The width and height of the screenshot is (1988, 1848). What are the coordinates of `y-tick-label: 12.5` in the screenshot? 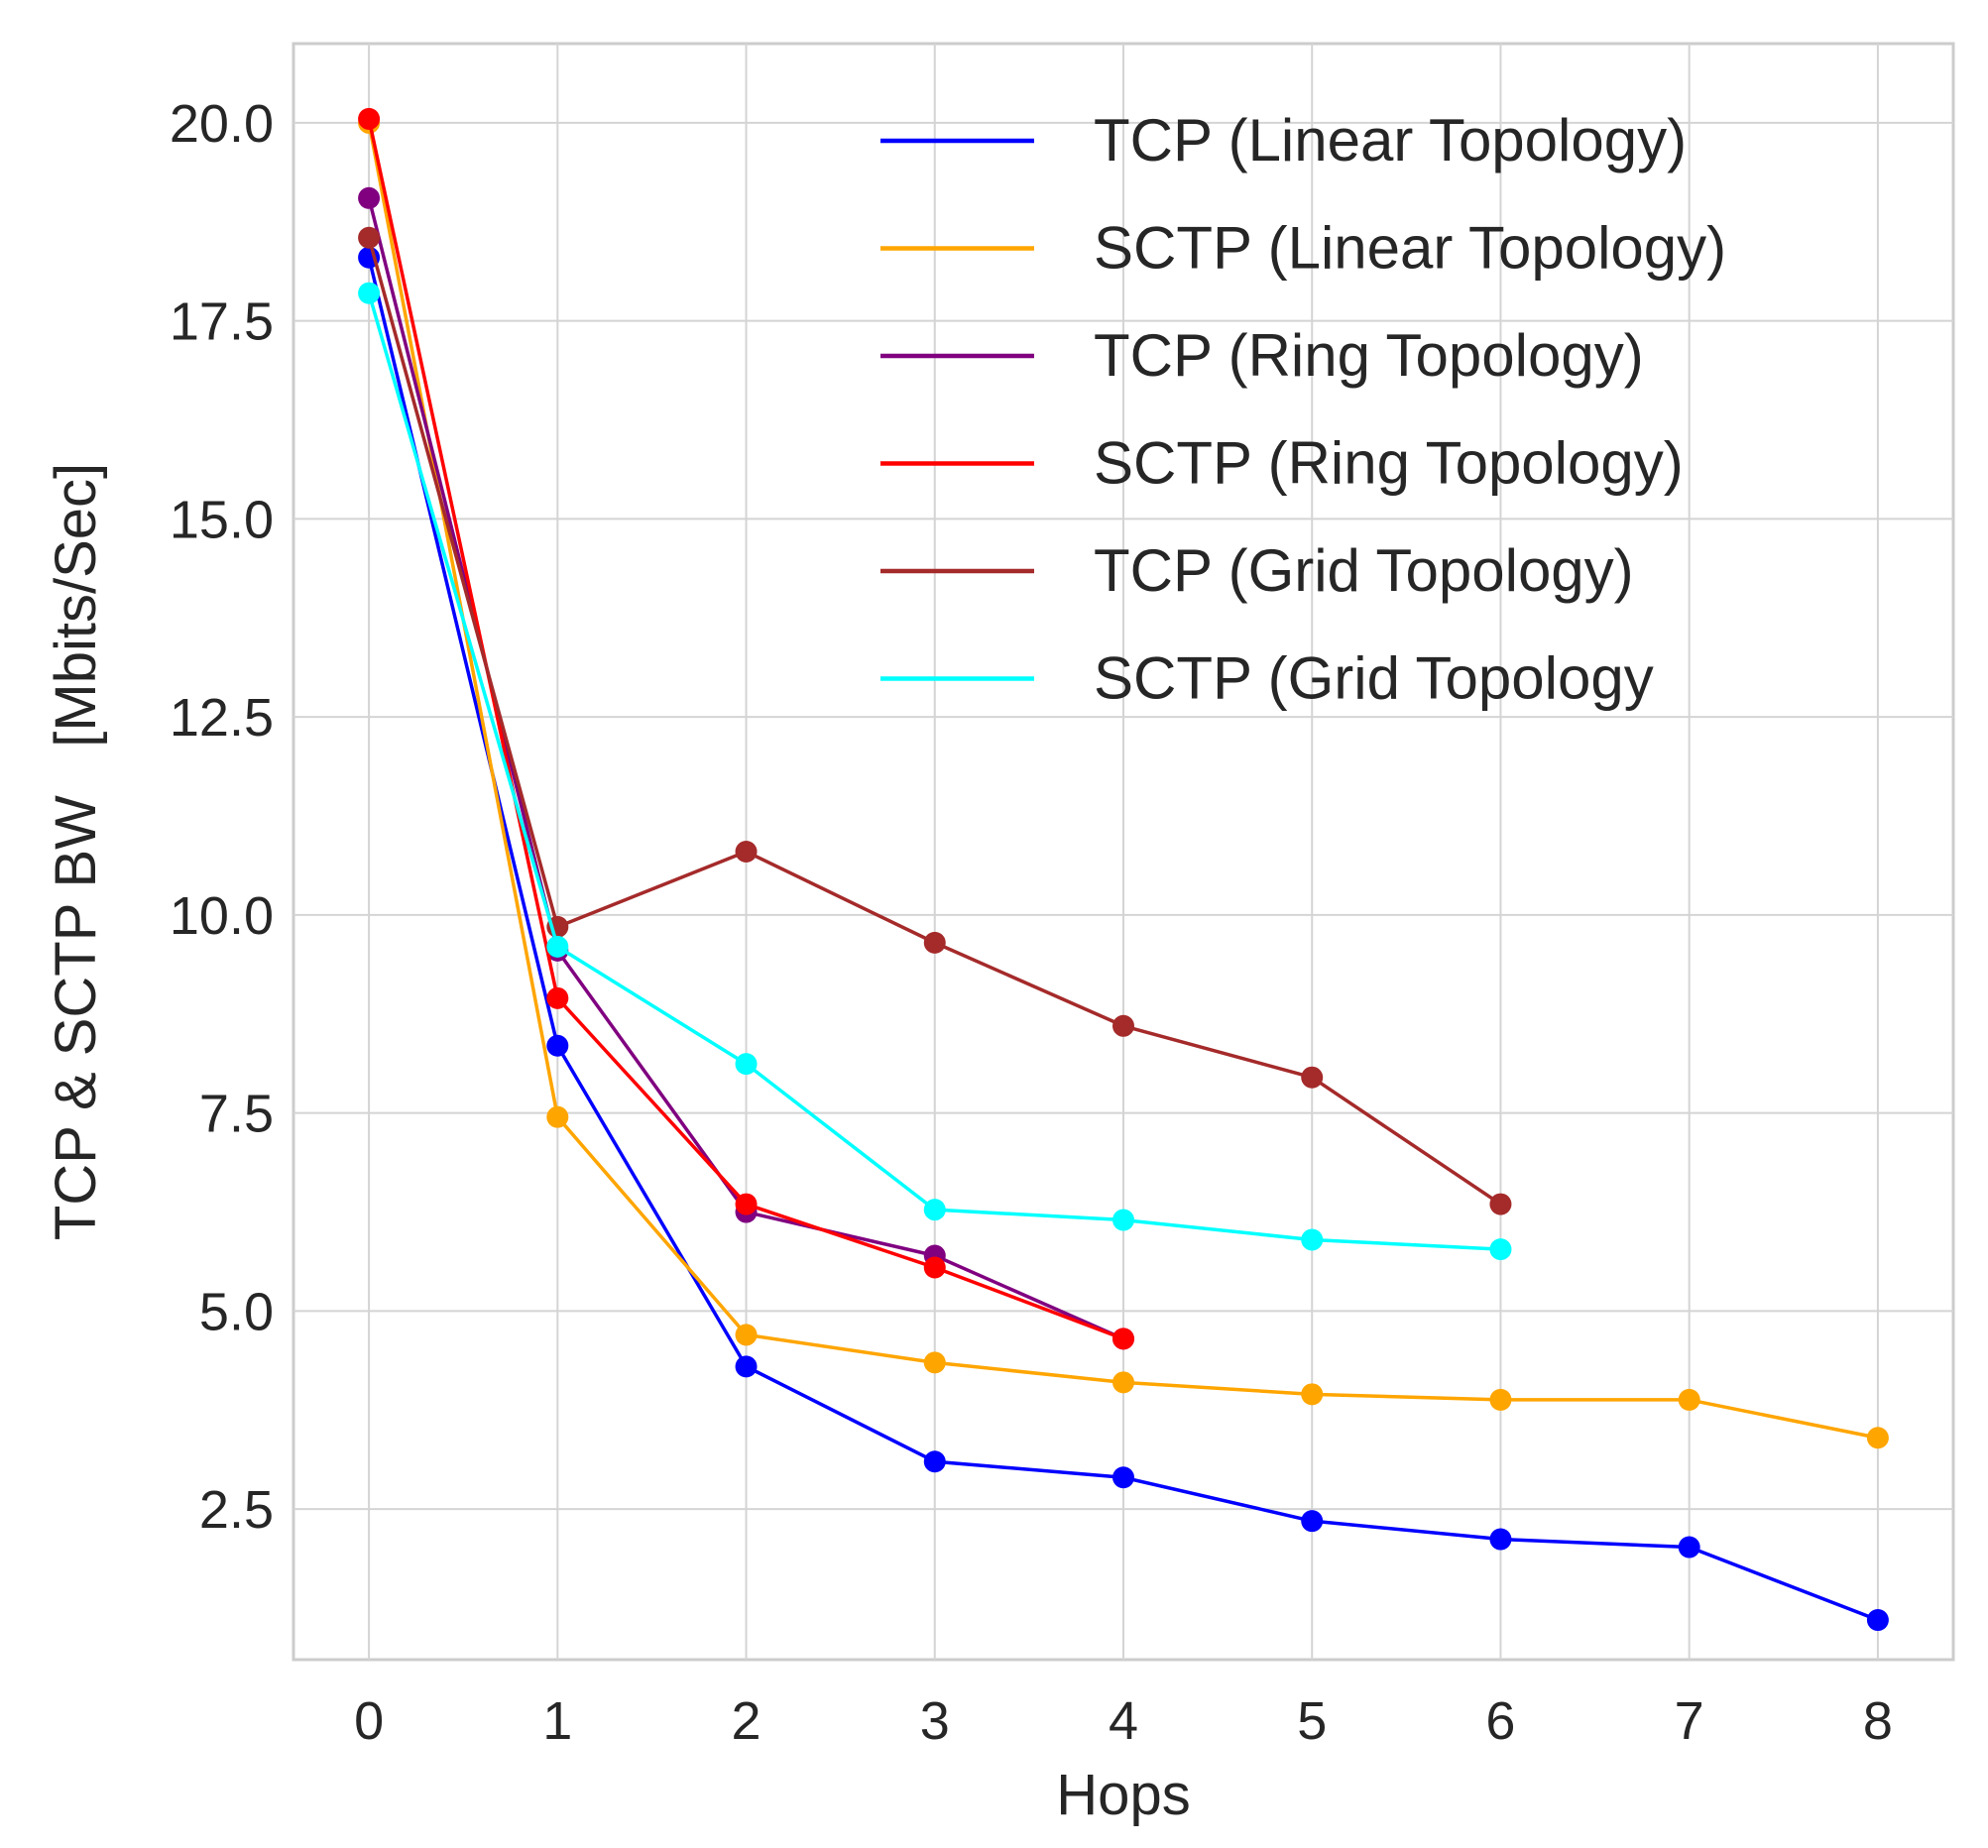 It's located at (222, 718).